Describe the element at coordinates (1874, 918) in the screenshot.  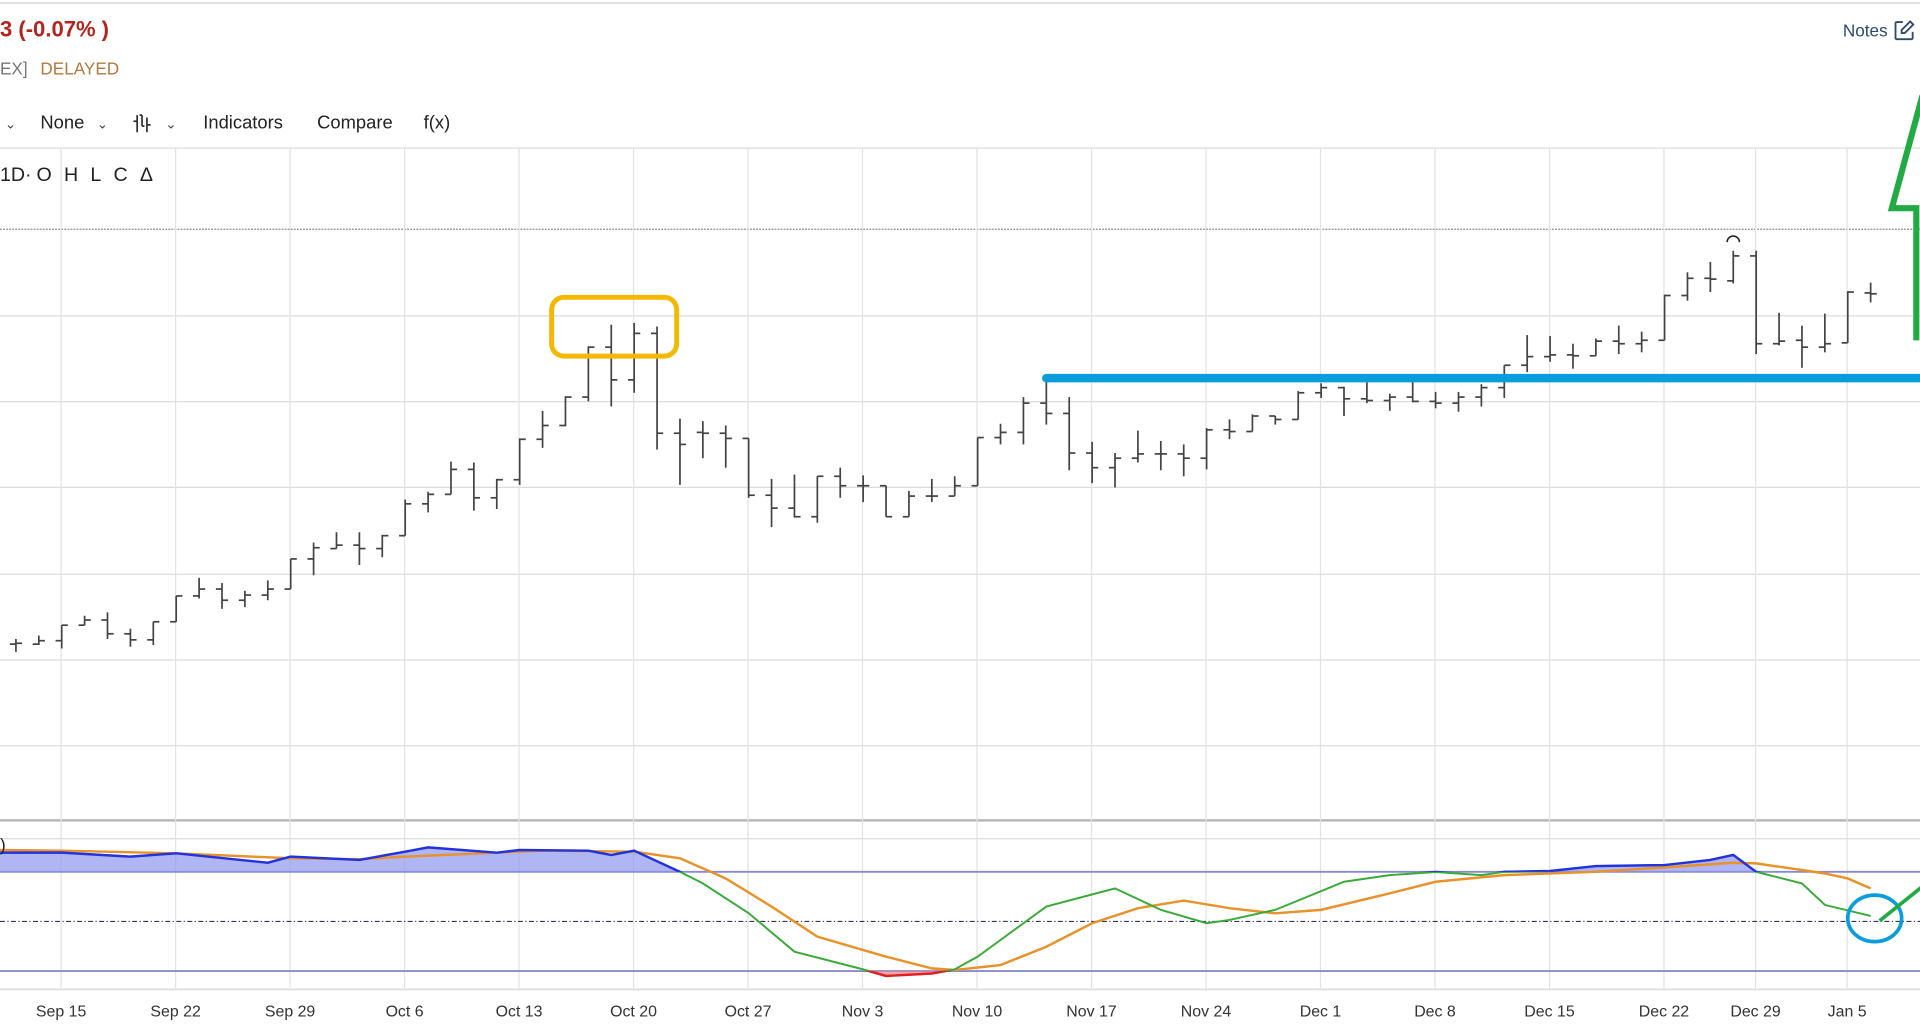
I see `circle-annotation` at that location.